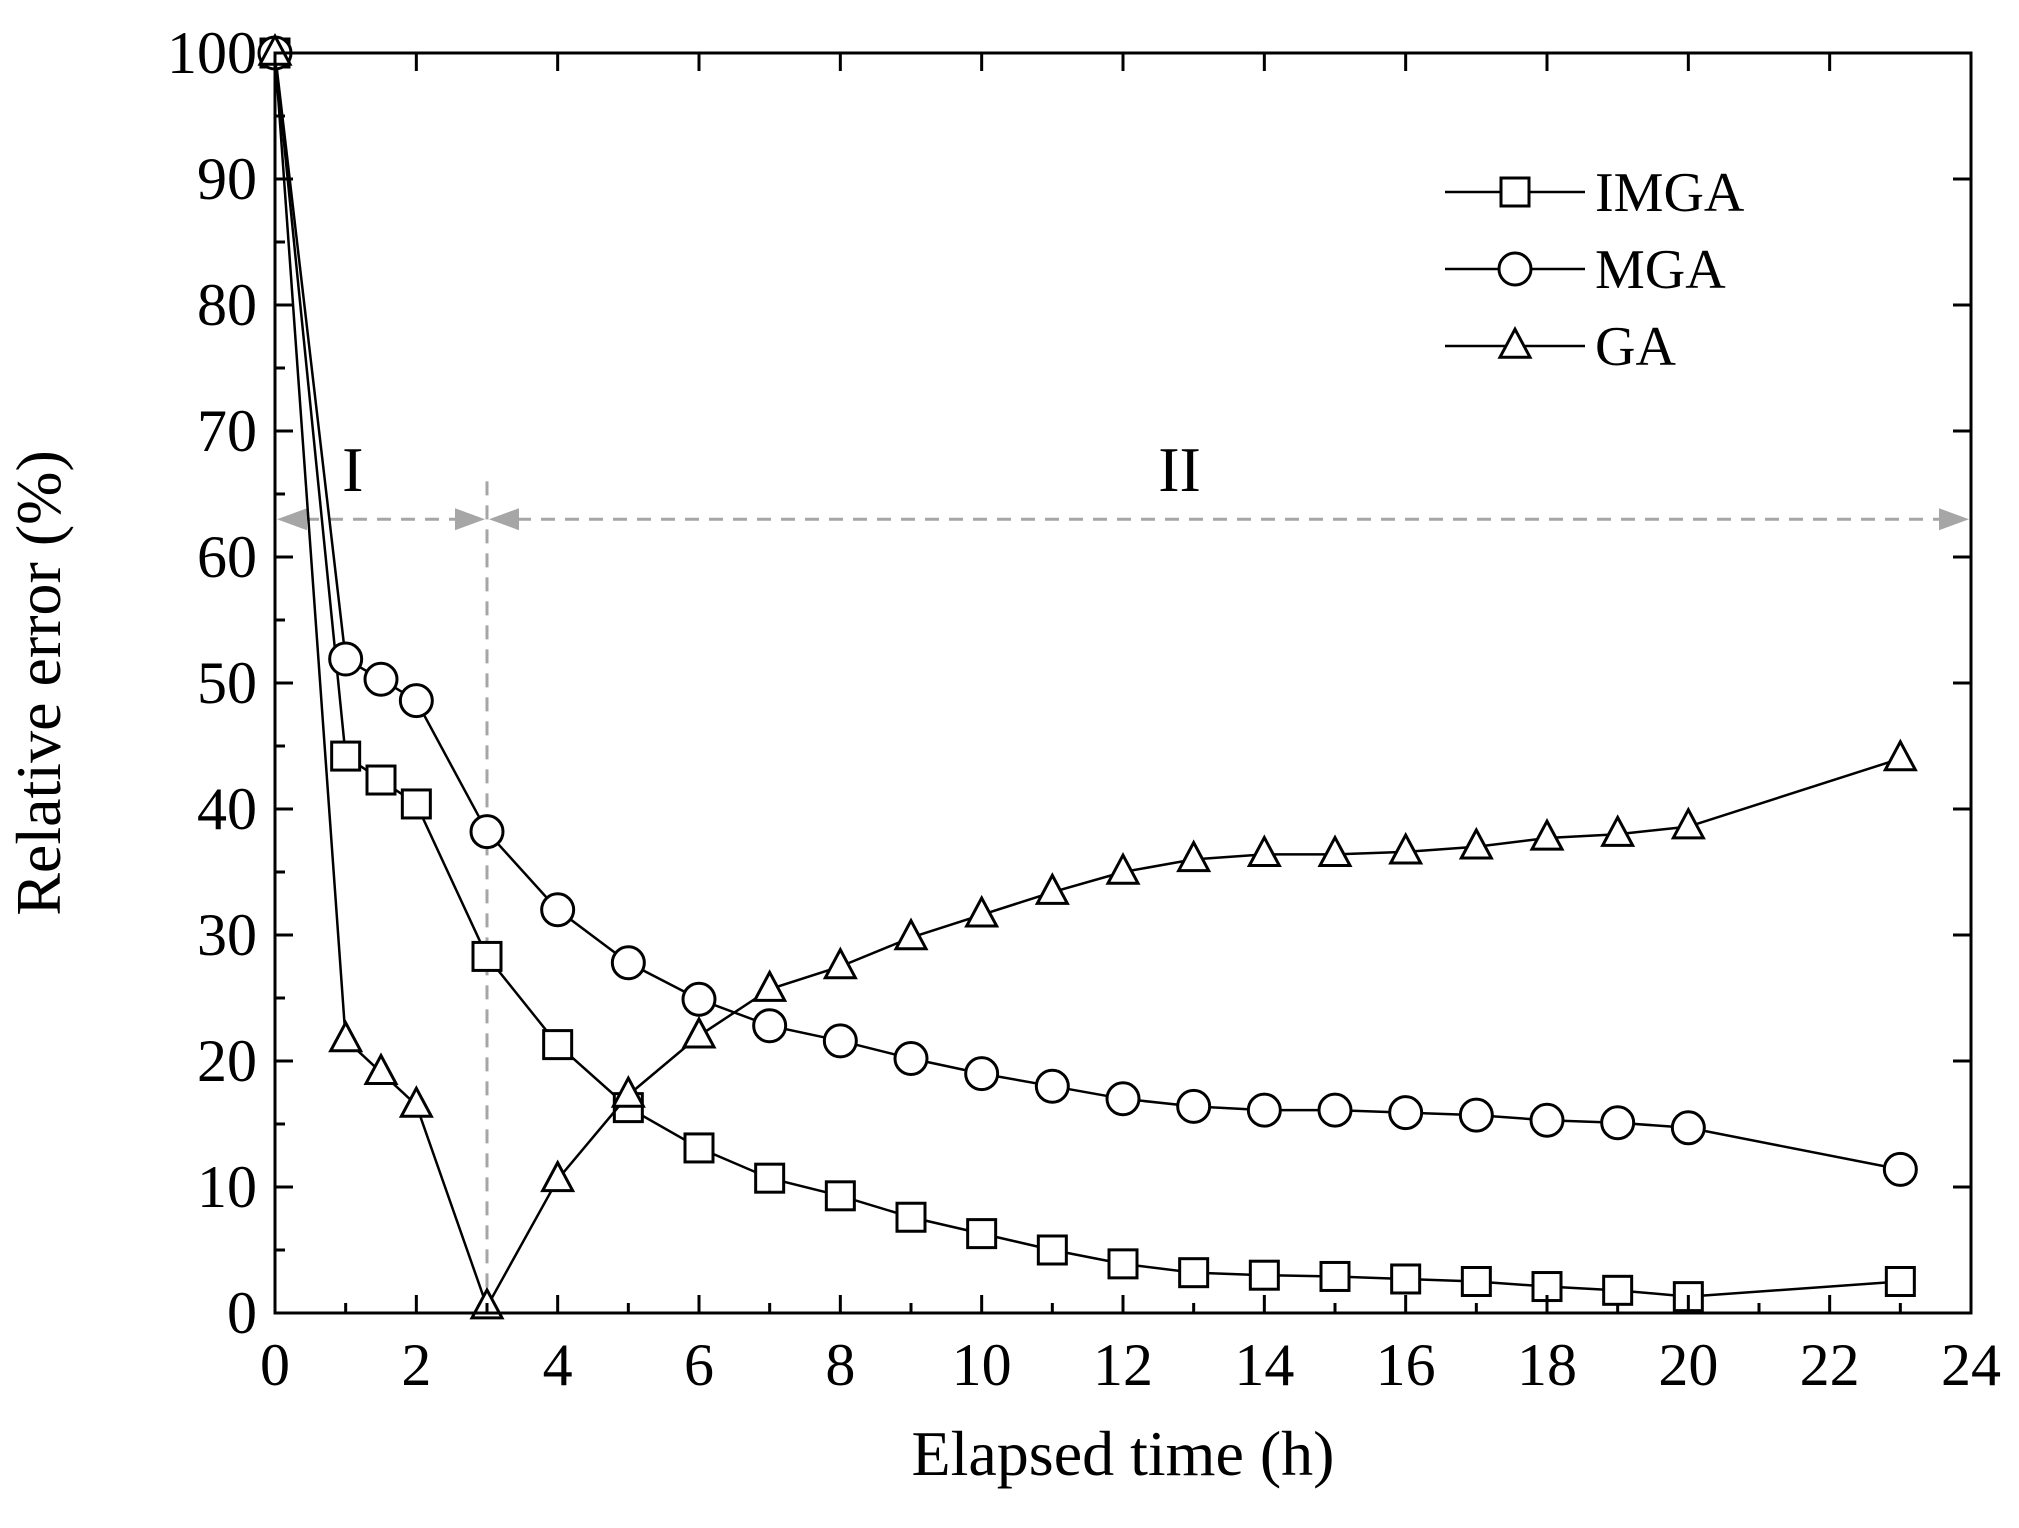 Image resolution: width=2019 pixels, height=1528 pixels. I want to click on x-tick-label: 4, so click(558, 1365).